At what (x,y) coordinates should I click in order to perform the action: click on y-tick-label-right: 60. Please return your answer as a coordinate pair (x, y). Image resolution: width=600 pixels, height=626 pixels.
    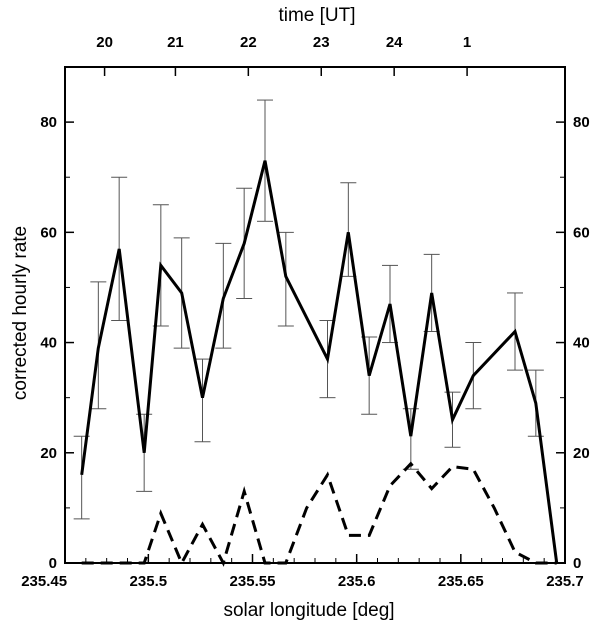
    Looking at the image, I should click on (581, 232).